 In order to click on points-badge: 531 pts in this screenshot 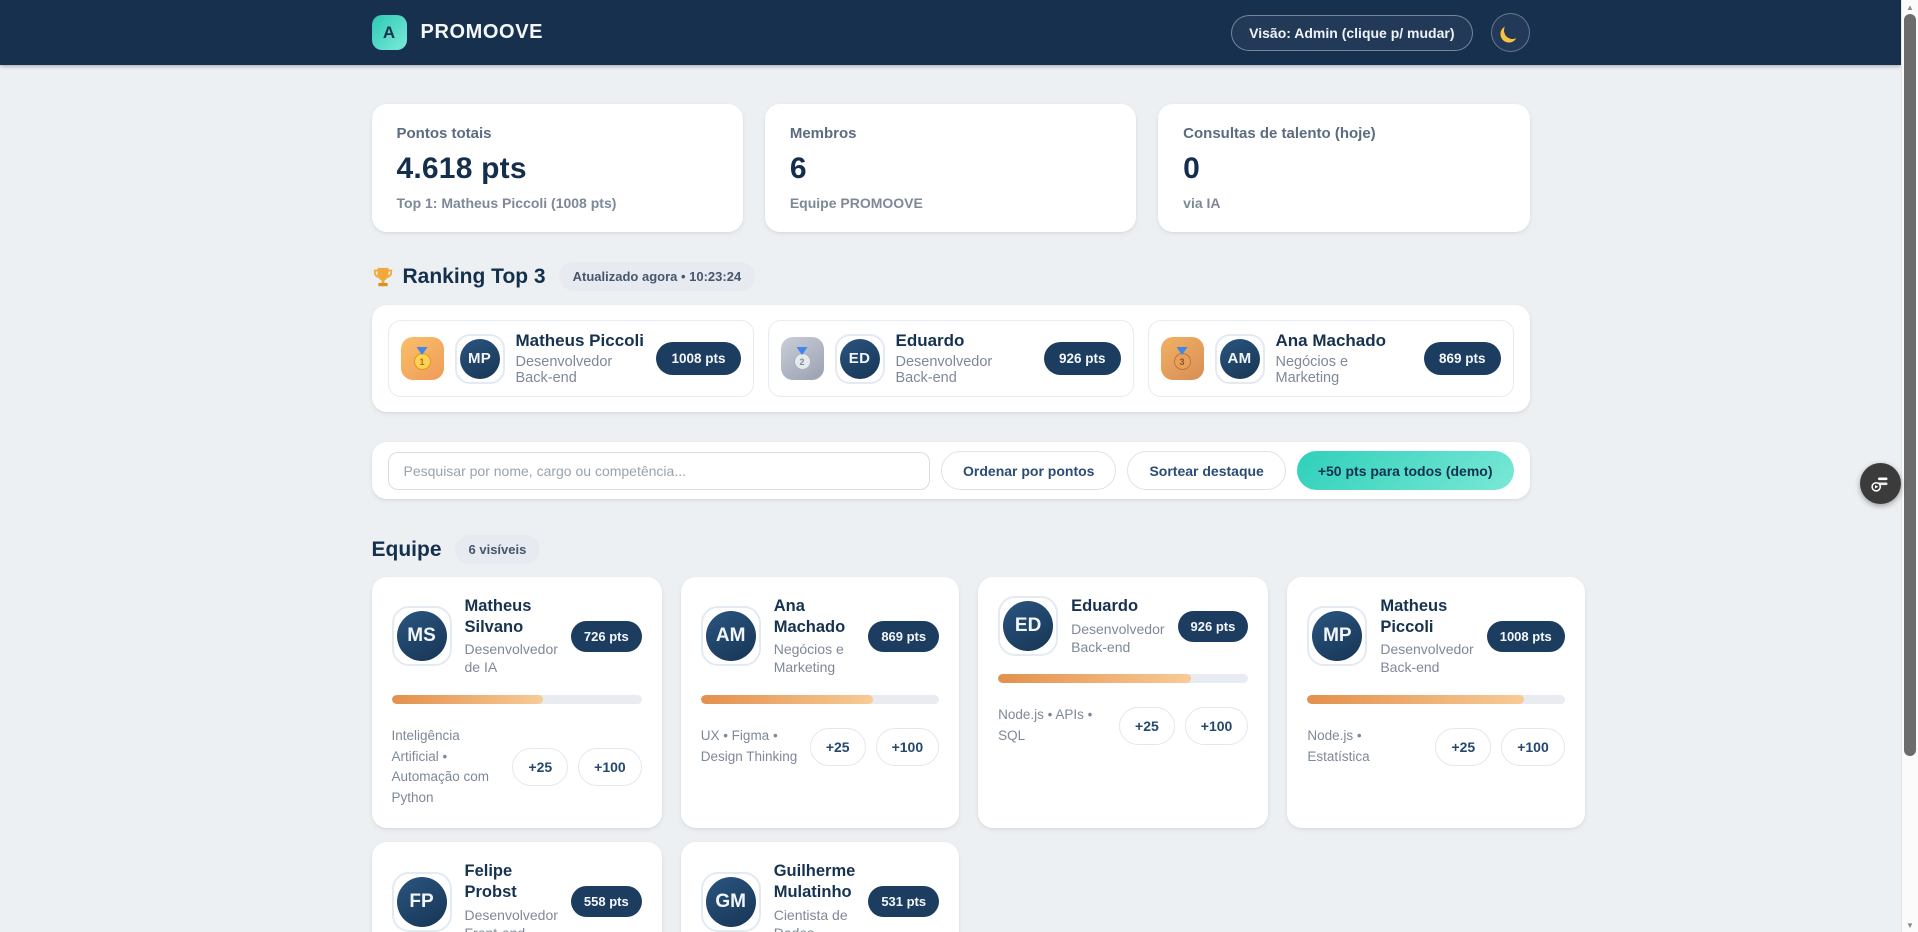, I will do `click(904, 902)`.